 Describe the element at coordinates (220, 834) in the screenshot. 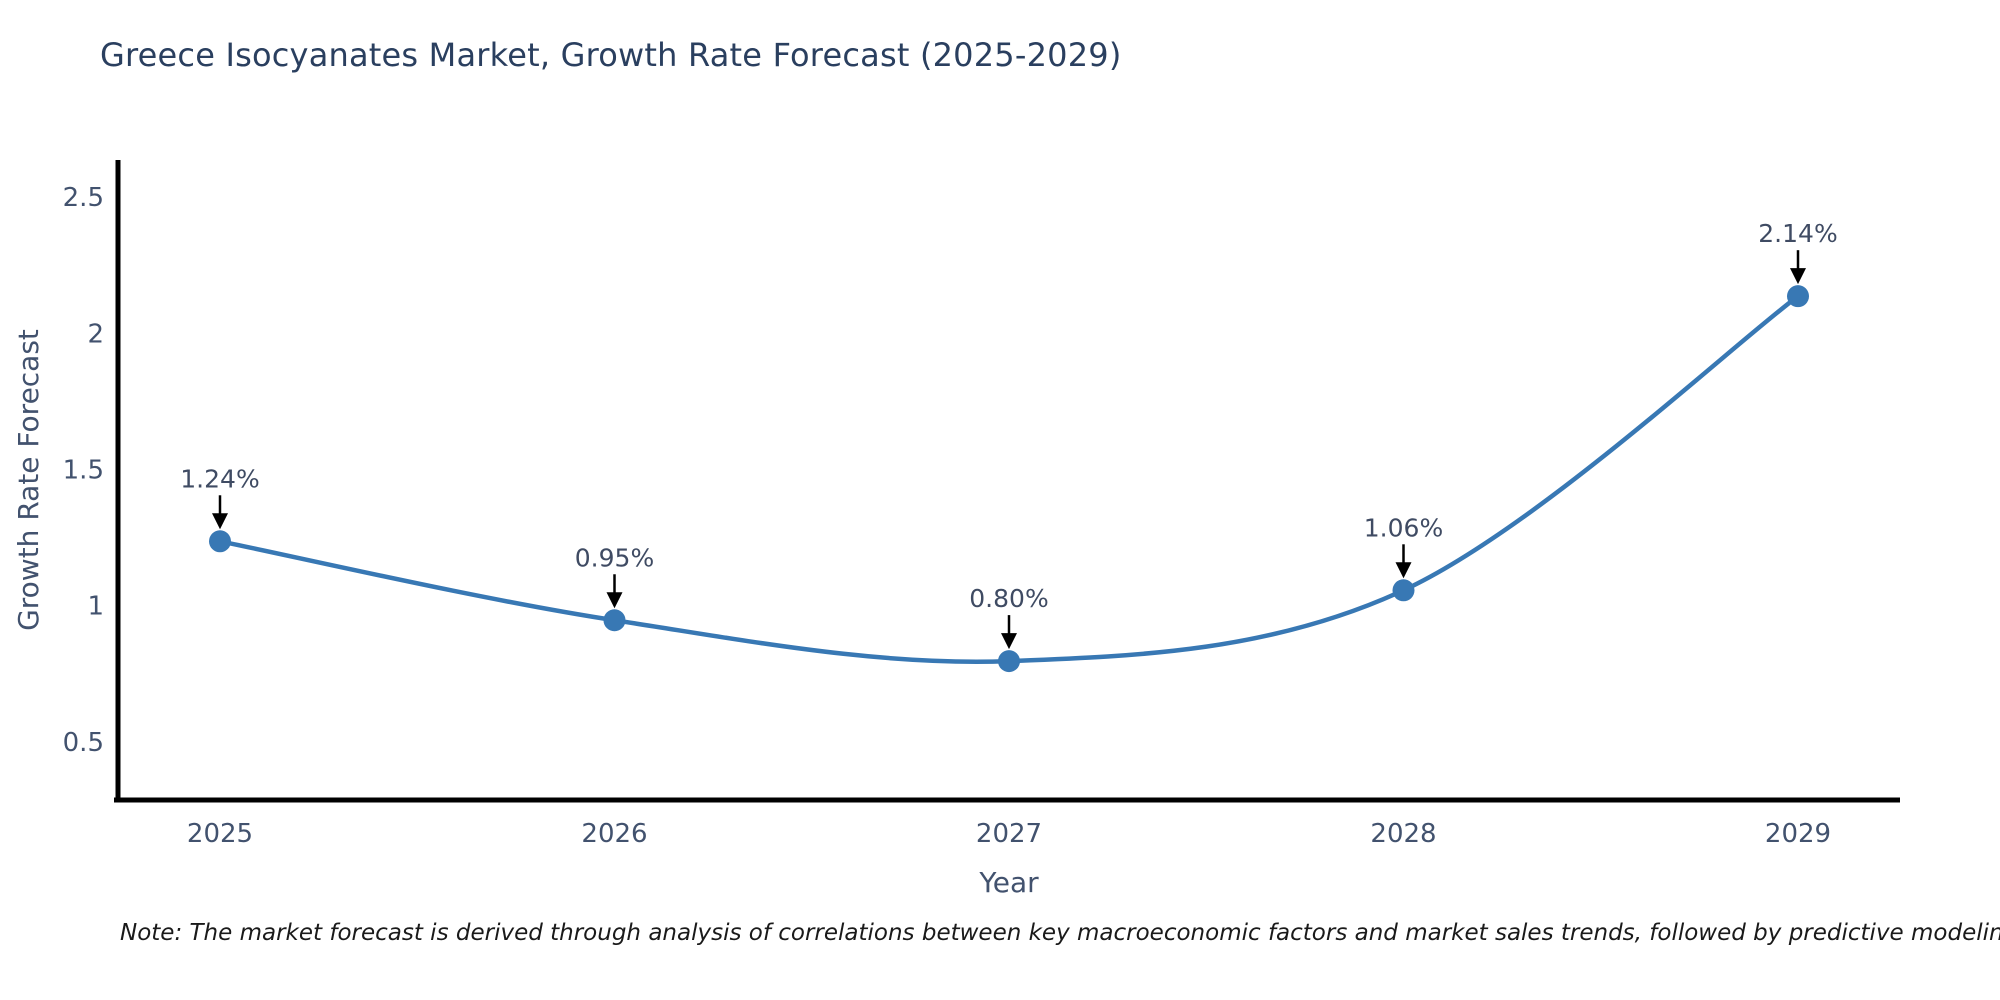

I see `x-tick-label: 2025` at that location.